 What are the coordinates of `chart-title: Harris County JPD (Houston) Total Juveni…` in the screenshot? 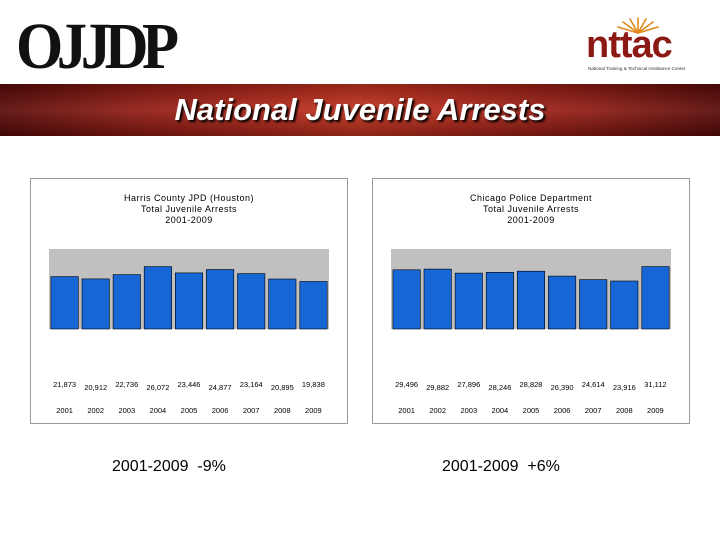 It's located at (189, 209).